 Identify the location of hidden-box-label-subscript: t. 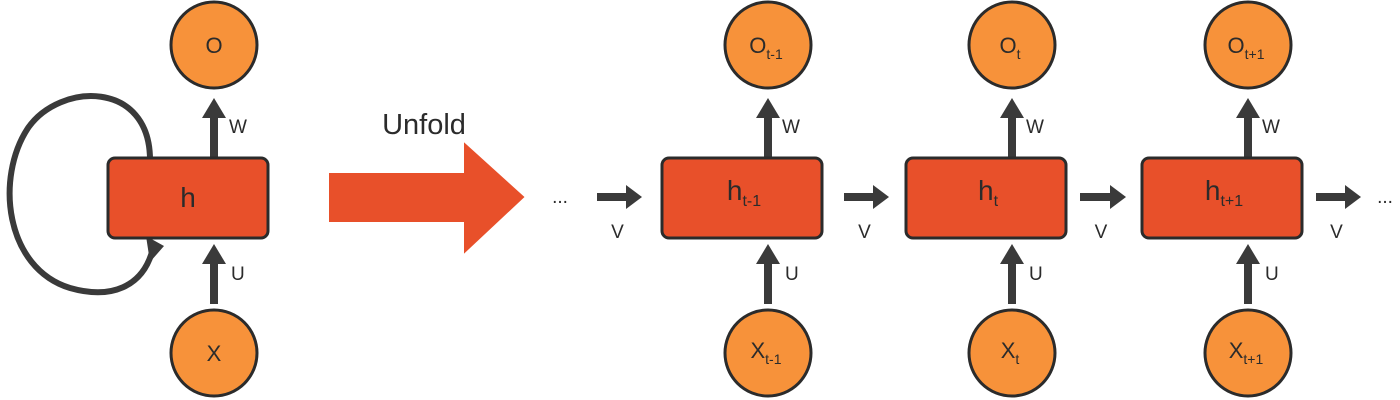
(996, 201).